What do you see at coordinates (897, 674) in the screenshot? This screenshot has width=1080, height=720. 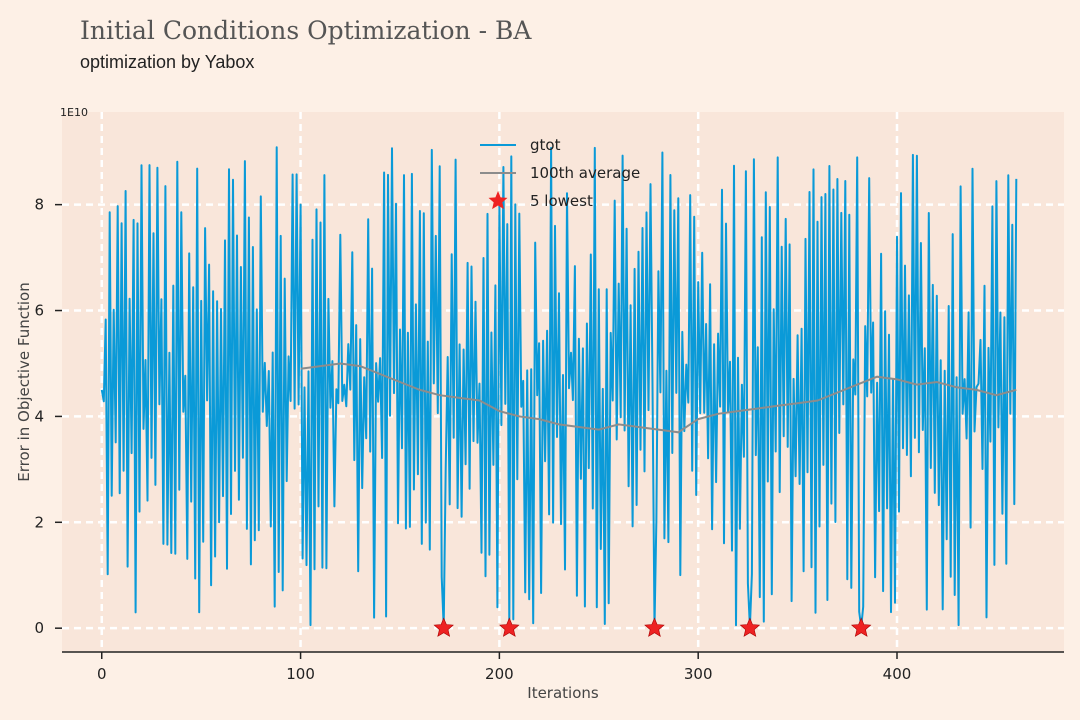 I see `x-tick-label: 400` at bounding box center [897, 674].